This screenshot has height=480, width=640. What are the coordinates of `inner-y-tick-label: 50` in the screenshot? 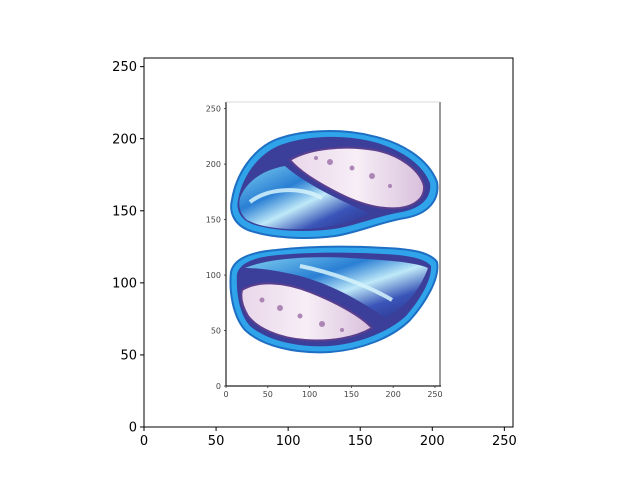 It's located at (216, 330).